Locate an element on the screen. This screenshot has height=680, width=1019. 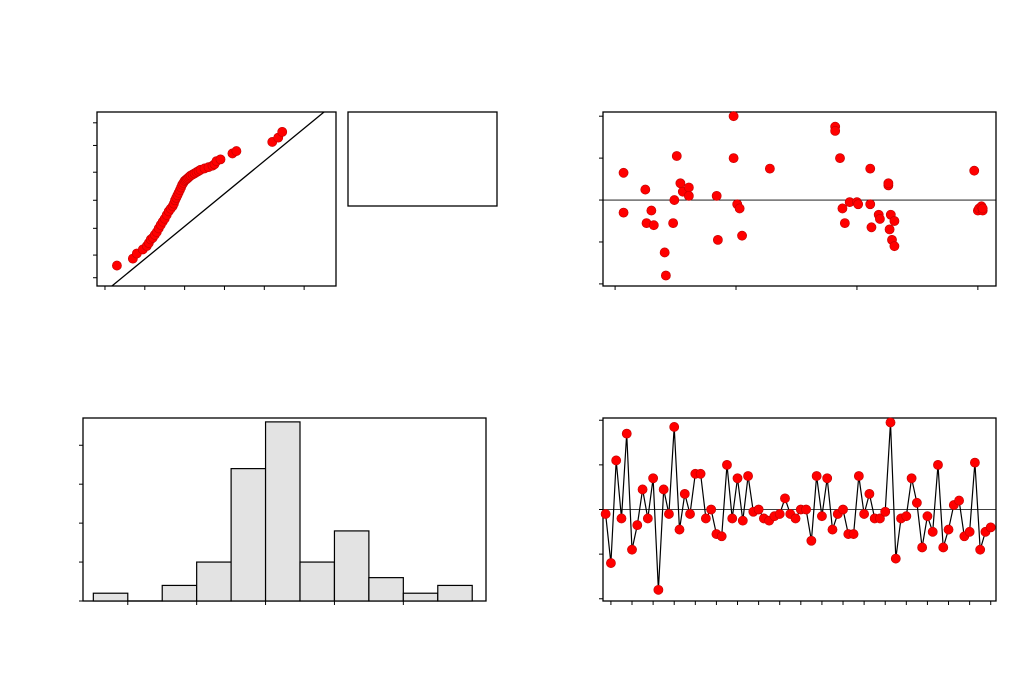
residuals-versus-fits-panel is located at coordinates (798, 200).